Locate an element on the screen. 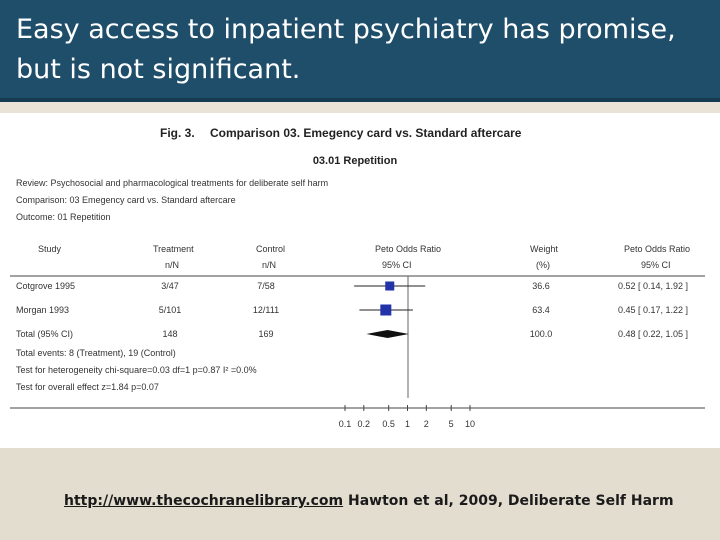  x-tick-label: 10 is located at coordinates (470, 424).